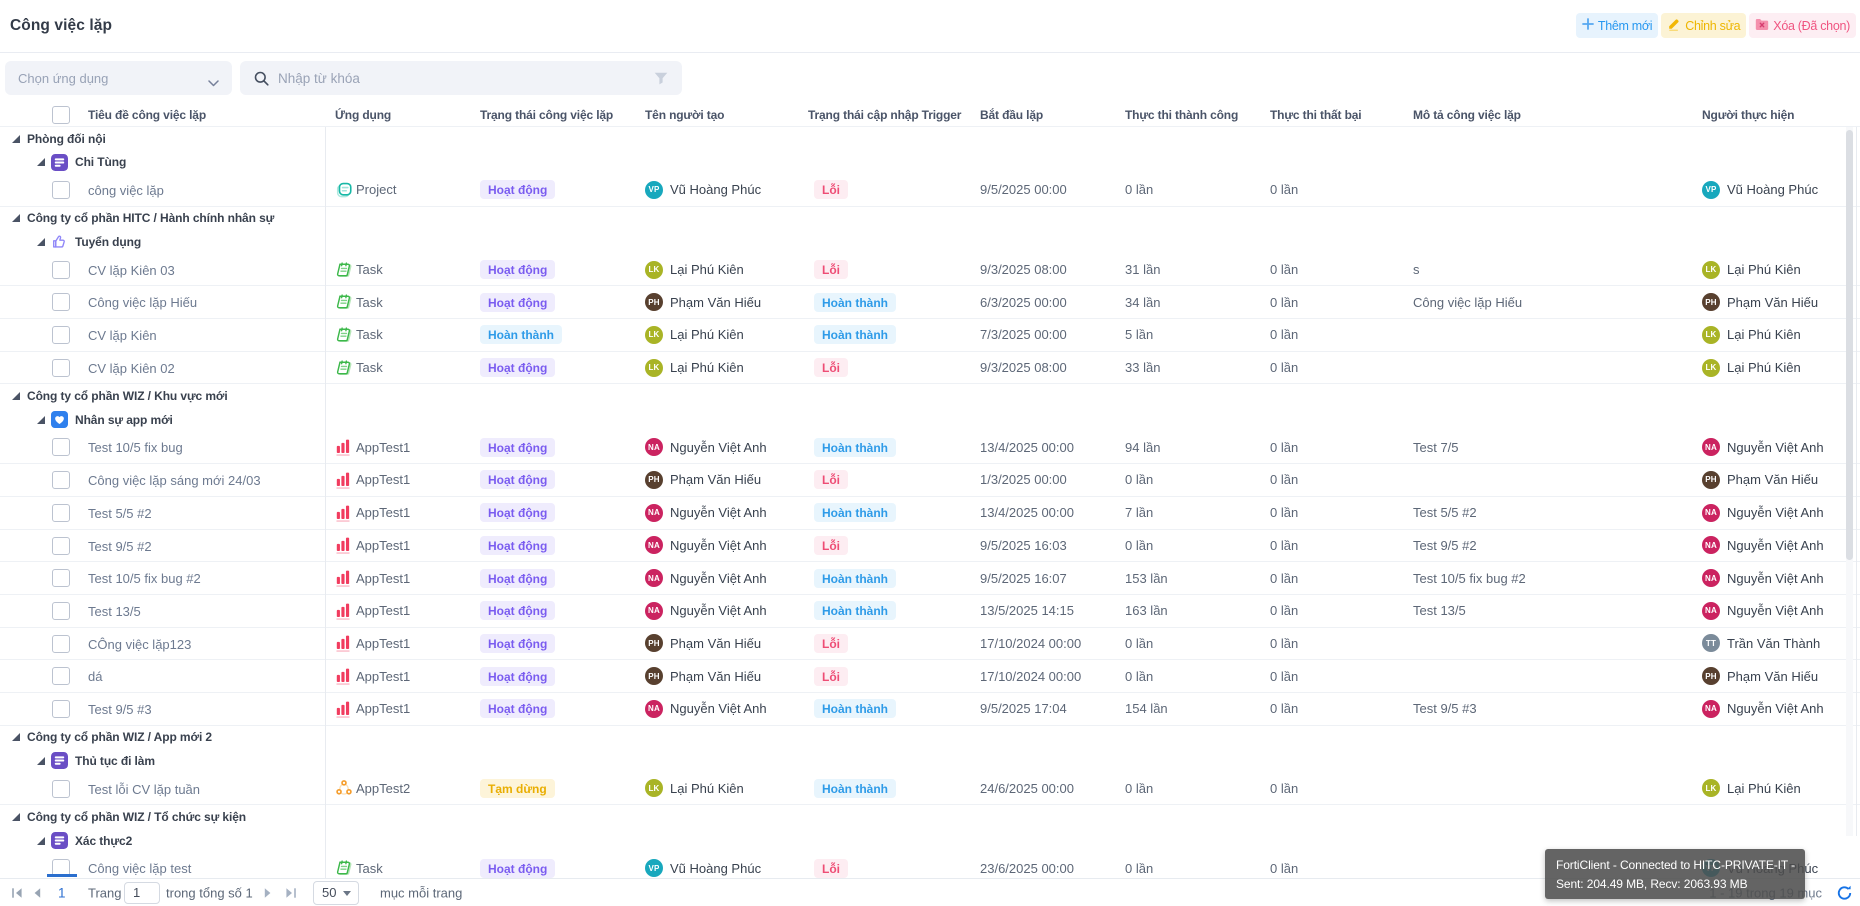 This screenshot has height=906, width=1860. I want to click on subgroup-row: Thủ tục đi làm, so click(930, 761).